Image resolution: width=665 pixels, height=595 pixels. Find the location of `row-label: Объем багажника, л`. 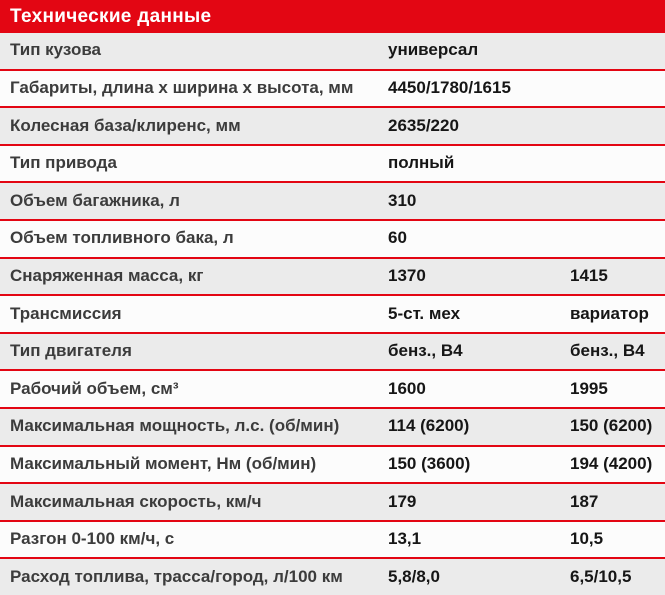

row-label: Объем багажника, л is located at coordinates (95, 200).